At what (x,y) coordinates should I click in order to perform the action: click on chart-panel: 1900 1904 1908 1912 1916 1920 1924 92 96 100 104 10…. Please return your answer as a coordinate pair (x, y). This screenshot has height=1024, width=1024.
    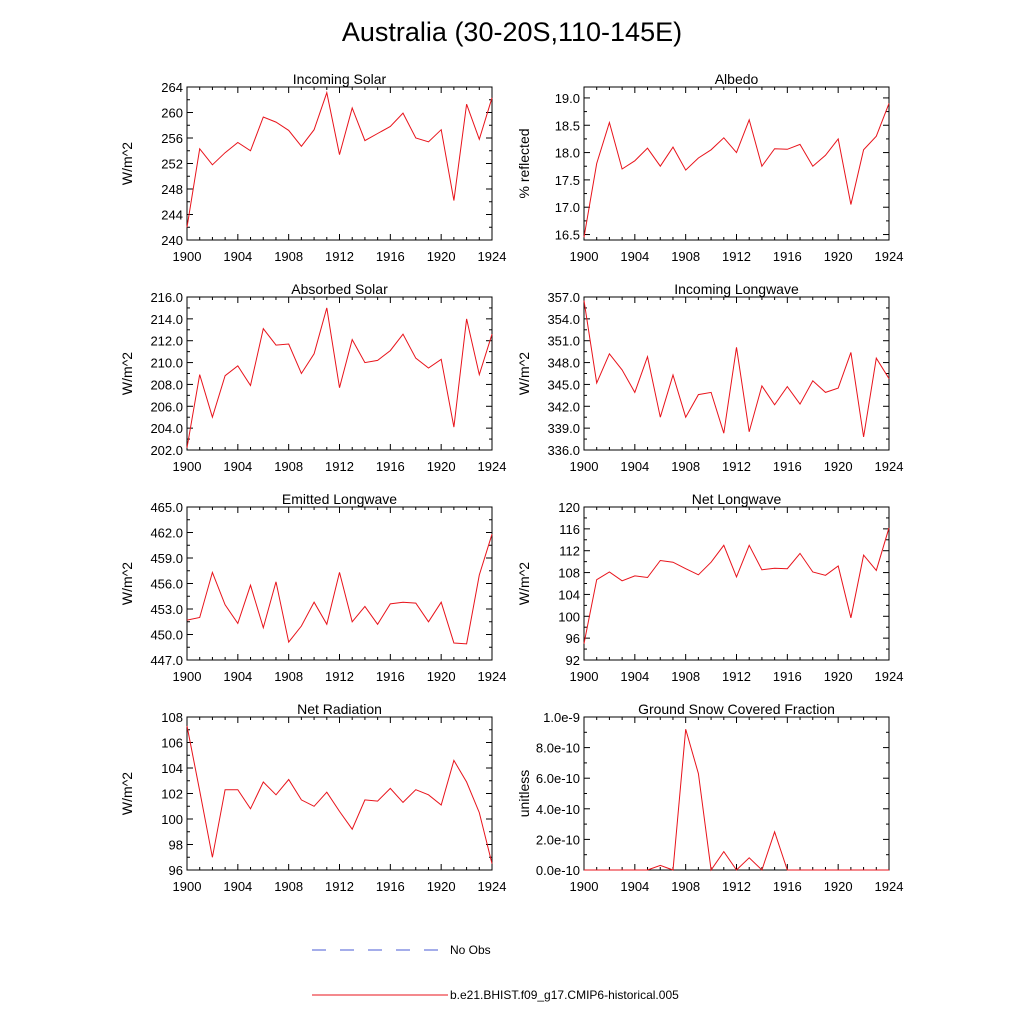
    Looking at the image, I should click on (709, 587).